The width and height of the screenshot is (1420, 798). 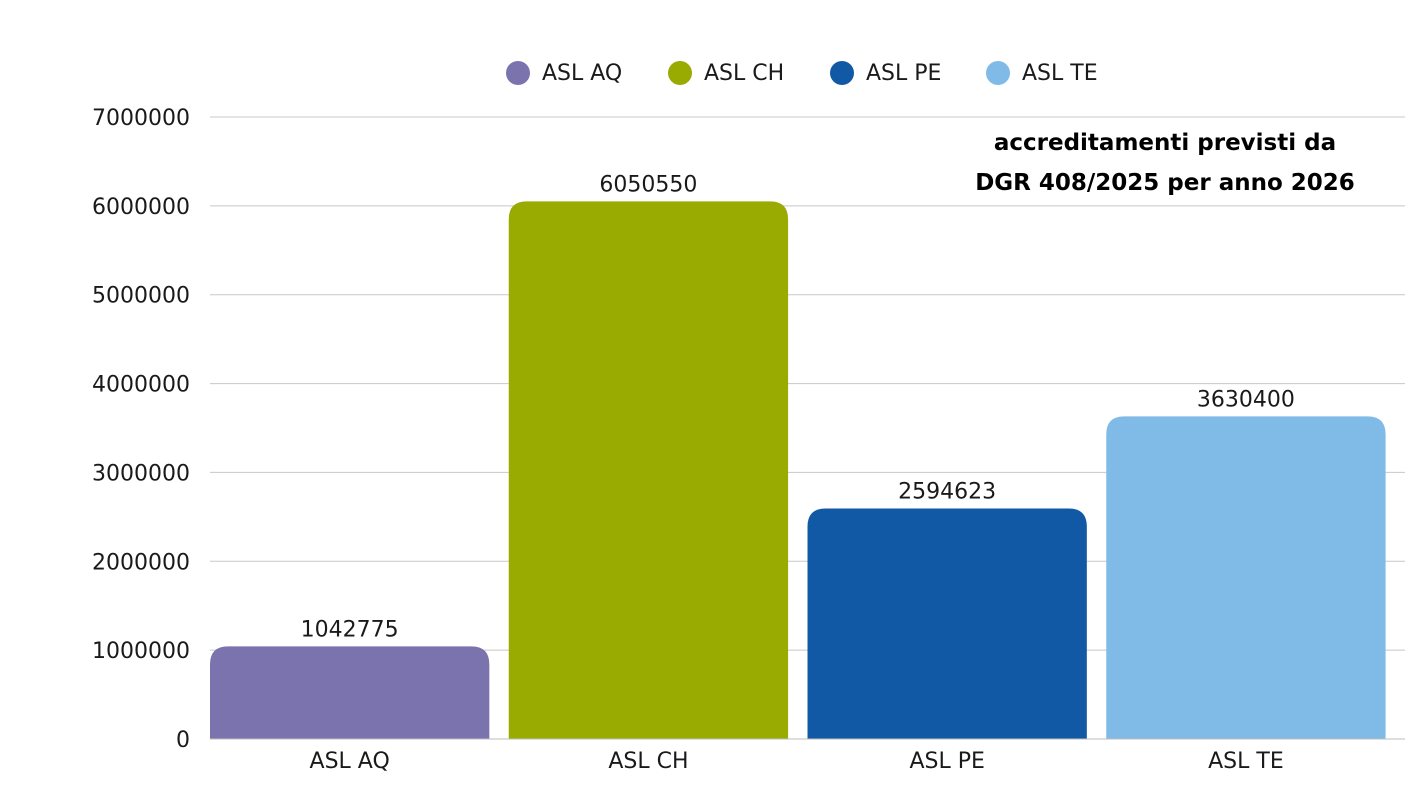 What do you see at coordinates (1165, 183) in the screenshot?
I see `chart-title-line-2: DGR 408/2025 per anno 2026` at bounding box center [1165, 183].